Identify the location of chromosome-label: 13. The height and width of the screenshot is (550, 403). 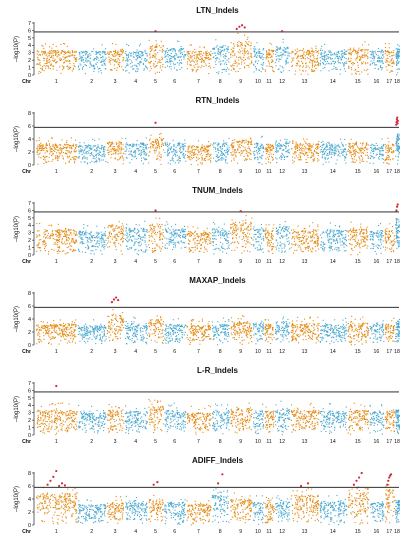
(305, 82).